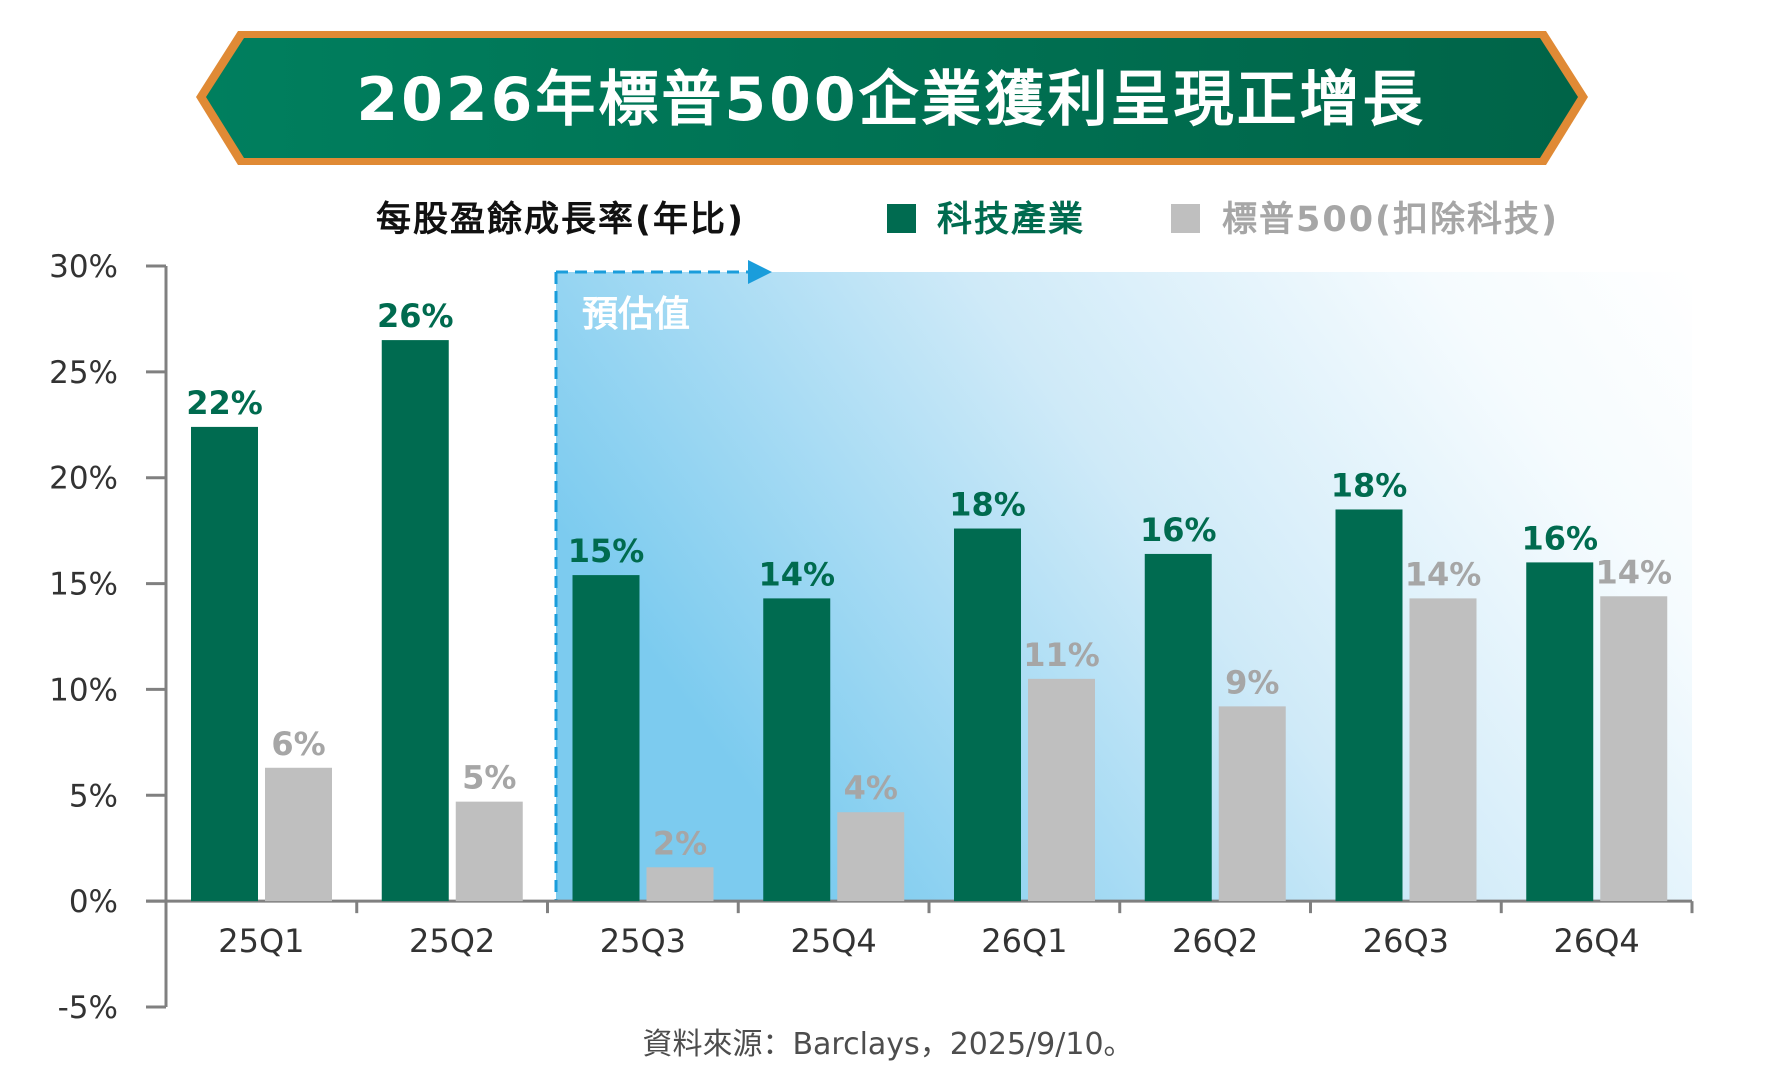  Describe the element at coordinates (1390, 220) in the screenshot. I see `legend-label-sp500-ex-tech: 標普500(扣除科技)` at that location.